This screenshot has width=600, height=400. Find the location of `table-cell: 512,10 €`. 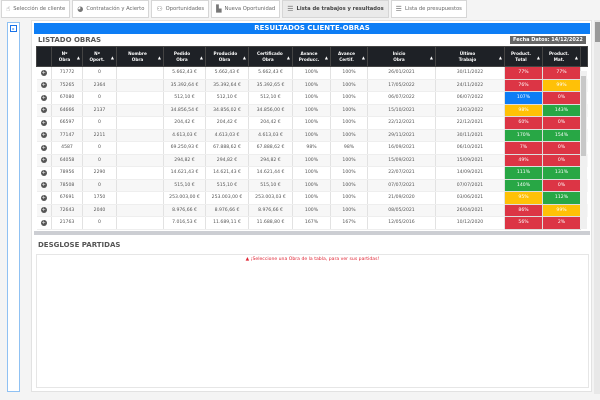

table-cell: 512,10 € is located at coordinates (270, 98).